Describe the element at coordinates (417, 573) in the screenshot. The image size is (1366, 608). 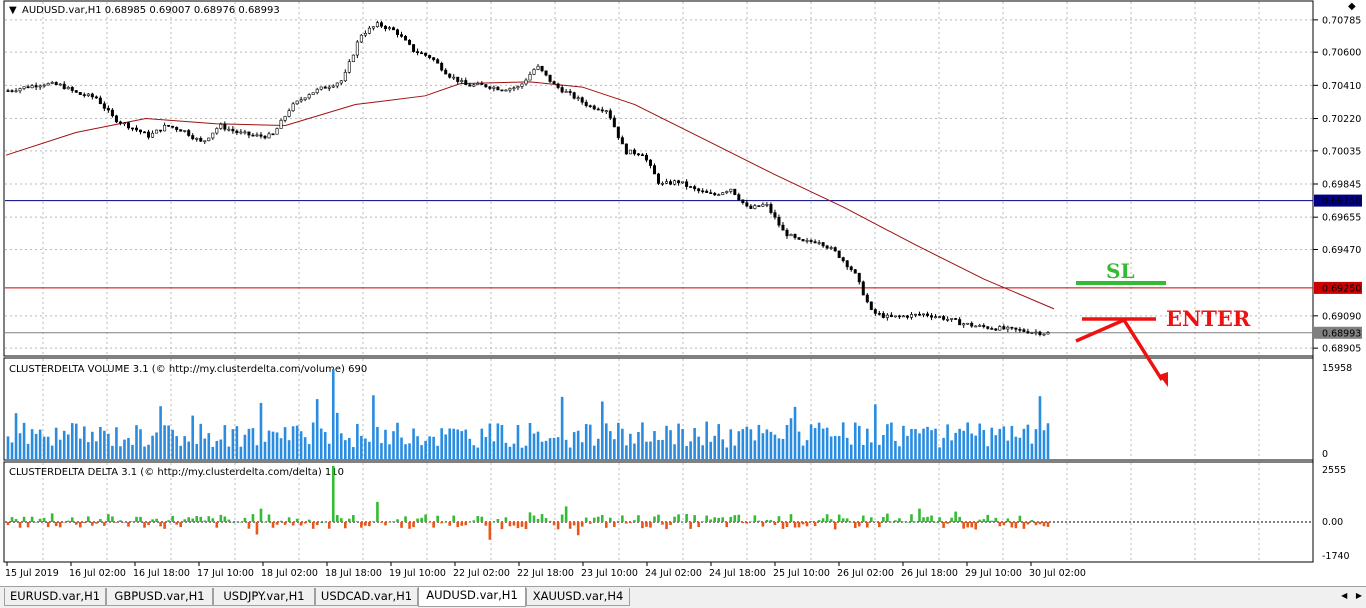
I see `time-tick-label: 19 Jul 10:00` at that location.